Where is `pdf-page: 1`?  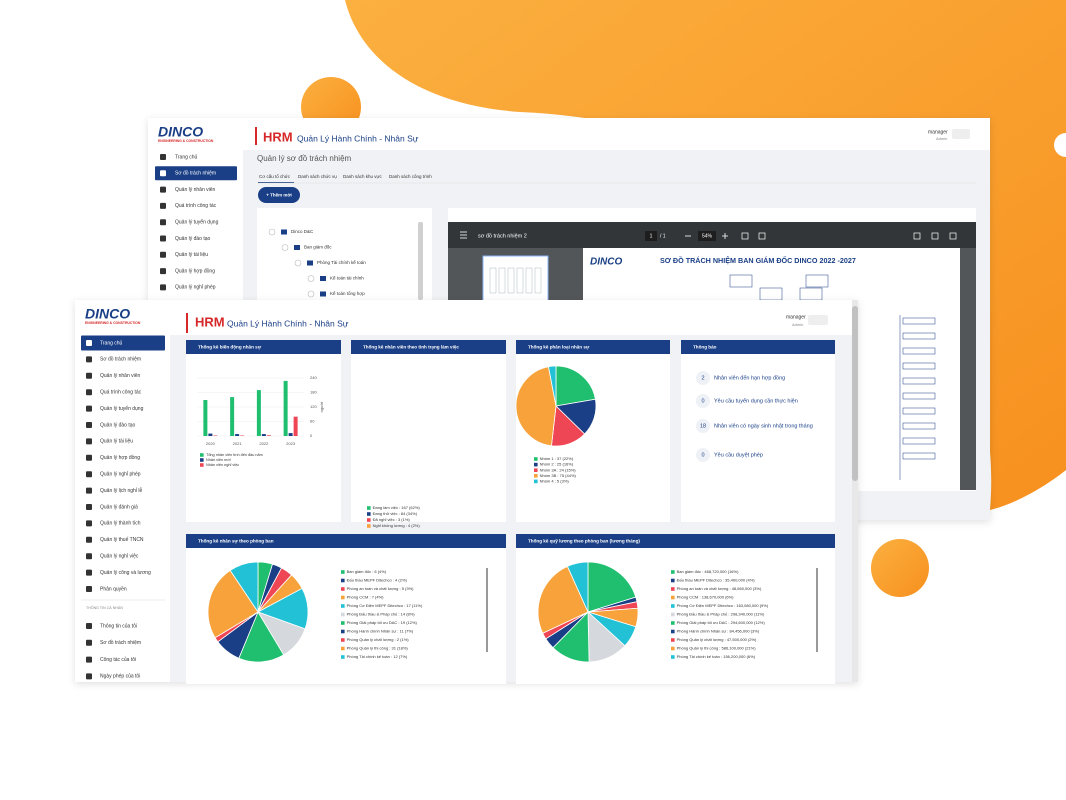
pdf-page: 1 is located at coordinates (651, 236).